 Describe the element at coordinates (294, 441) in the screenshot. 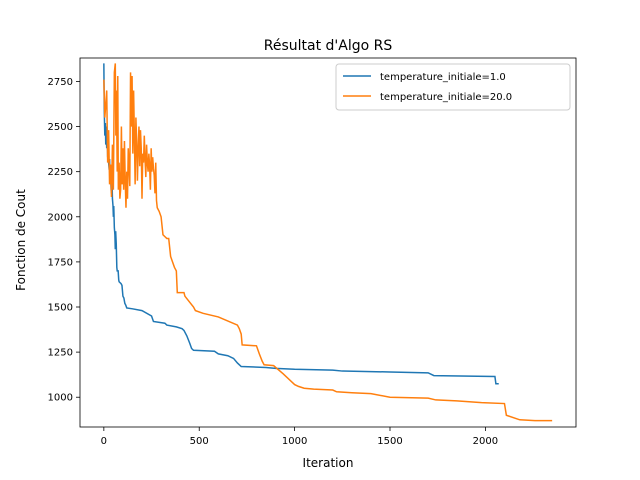

I see `x-tick-label: 1000` at that location.